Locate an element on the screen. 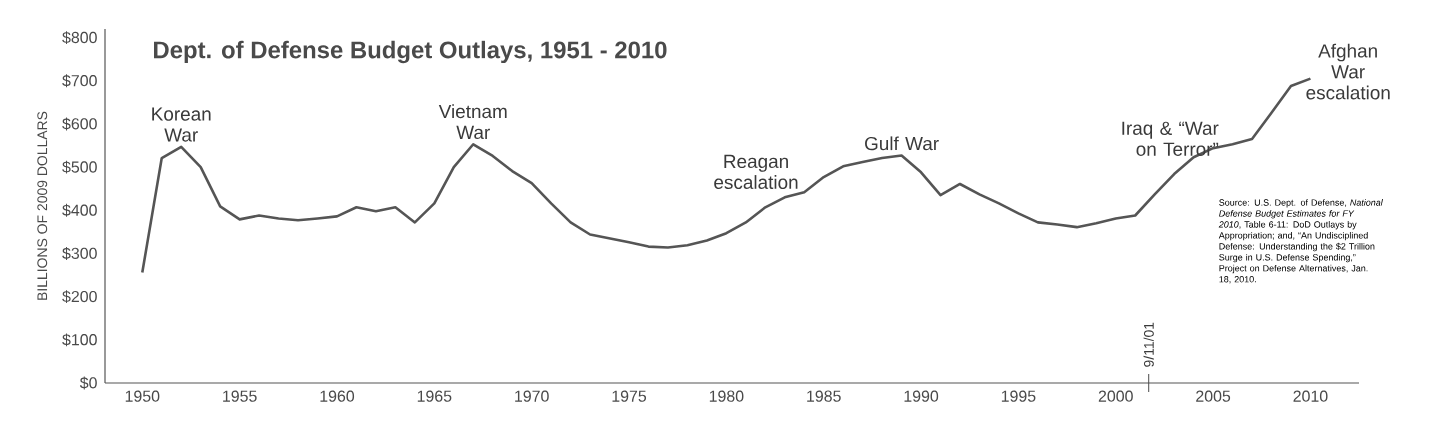 This screenshot has width=1442, height=423. y-tick-label: $100 is located at coordinates (79, 340).